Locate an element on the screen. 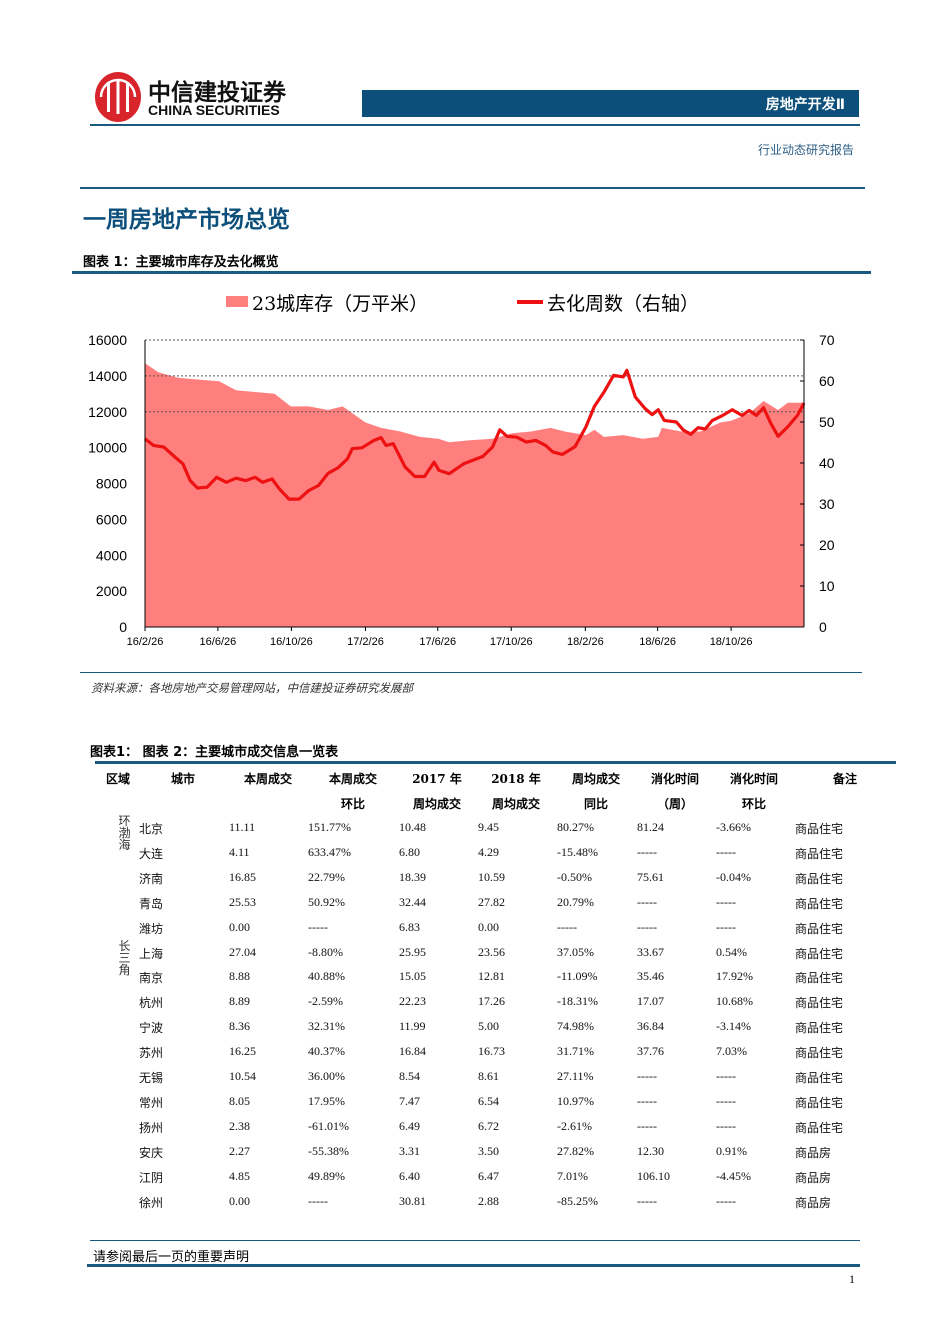  weeks-line is located at coordinates (475, 434).